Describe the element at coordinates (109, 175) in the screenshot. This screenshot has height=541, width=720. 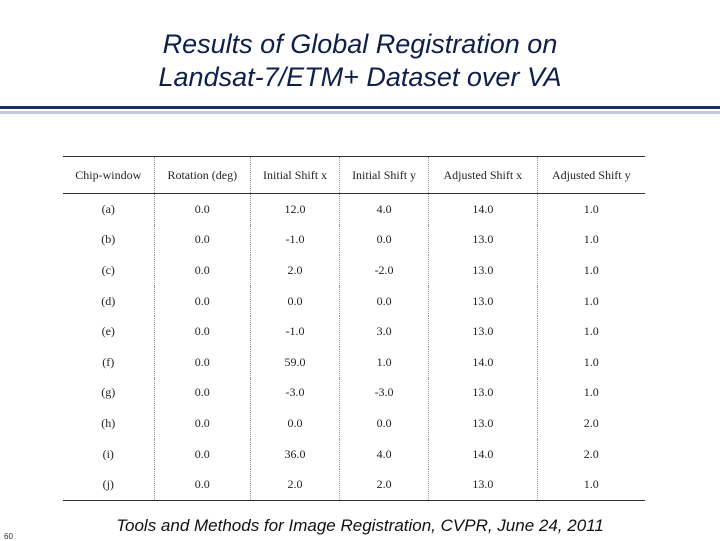
I see `column-header: Chip-window` at that location.